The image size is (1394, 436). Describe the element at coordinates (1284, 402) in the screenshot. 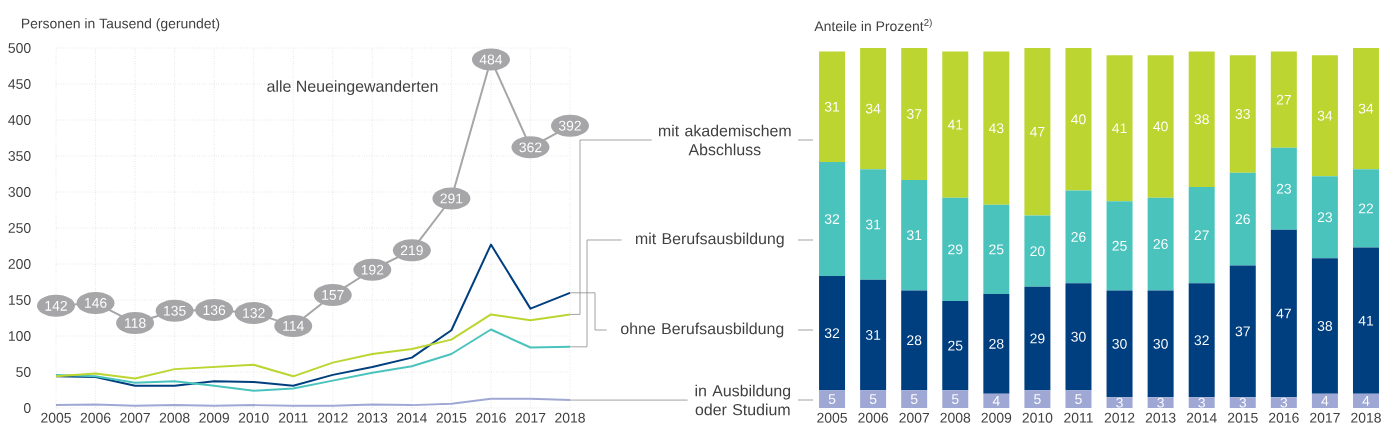

I see `data-label: 3` at that location.